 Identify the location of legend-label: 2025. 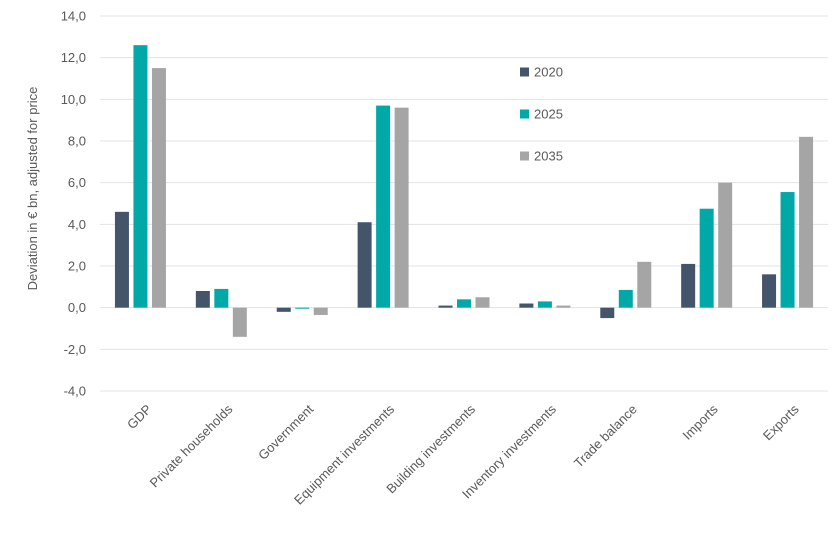
(548, 114).